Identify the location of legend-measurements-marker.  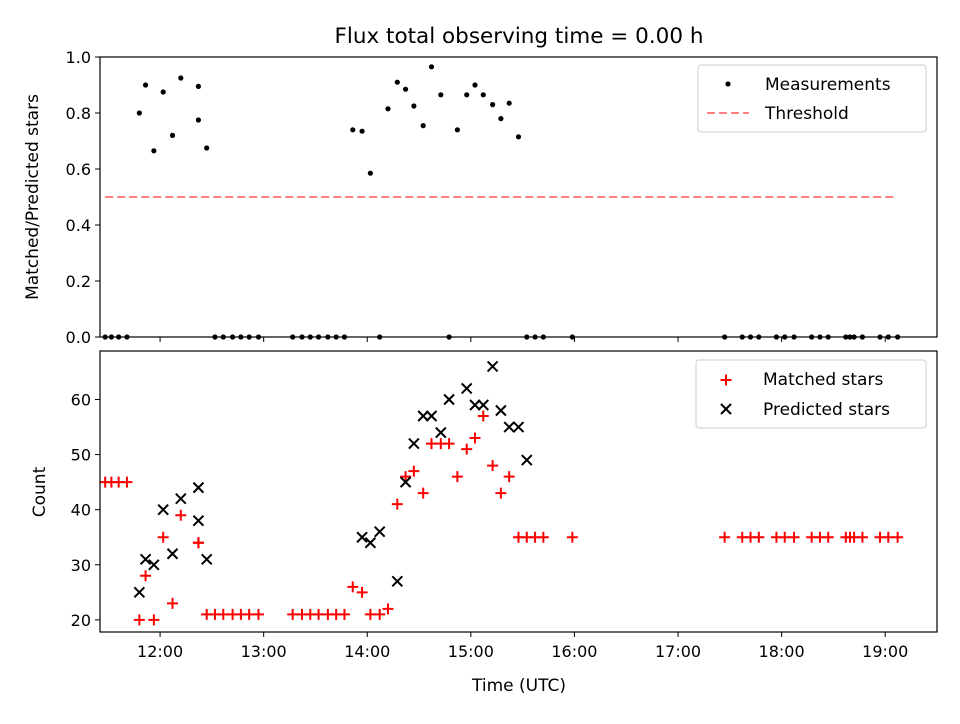
(728, 84).